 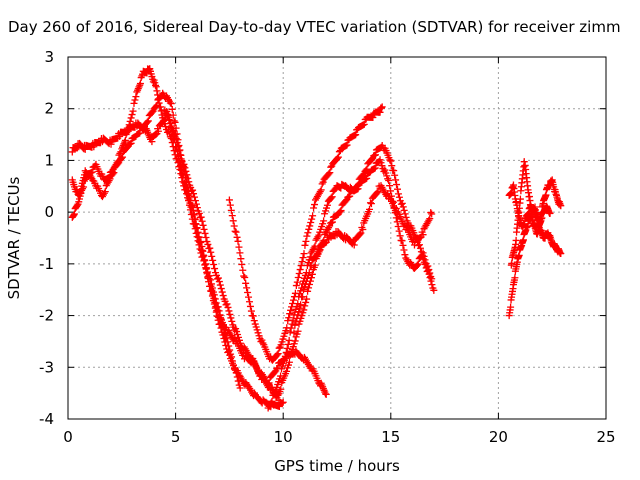 I want to click on x-tick-label: 25, so click(x=605, y=437).